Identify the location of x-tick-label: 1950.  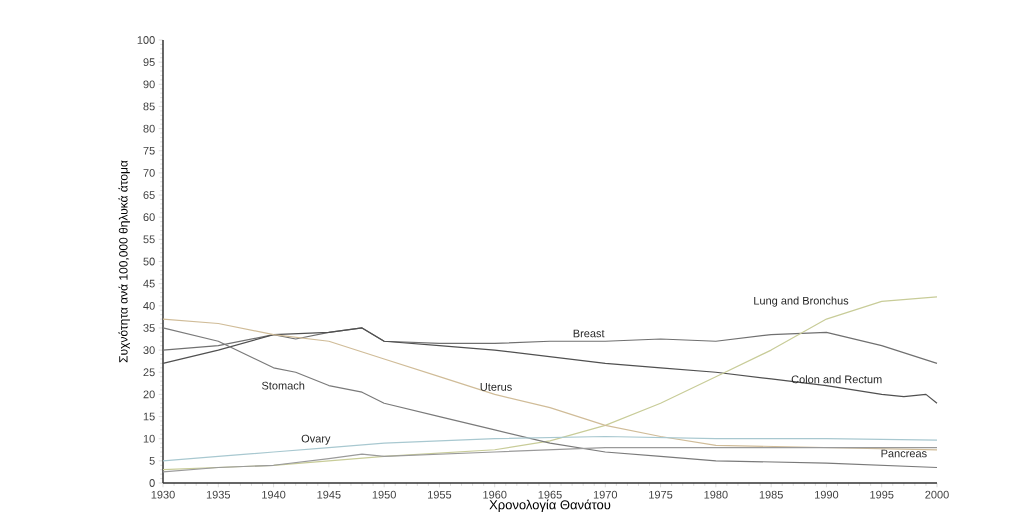
(384, 494).